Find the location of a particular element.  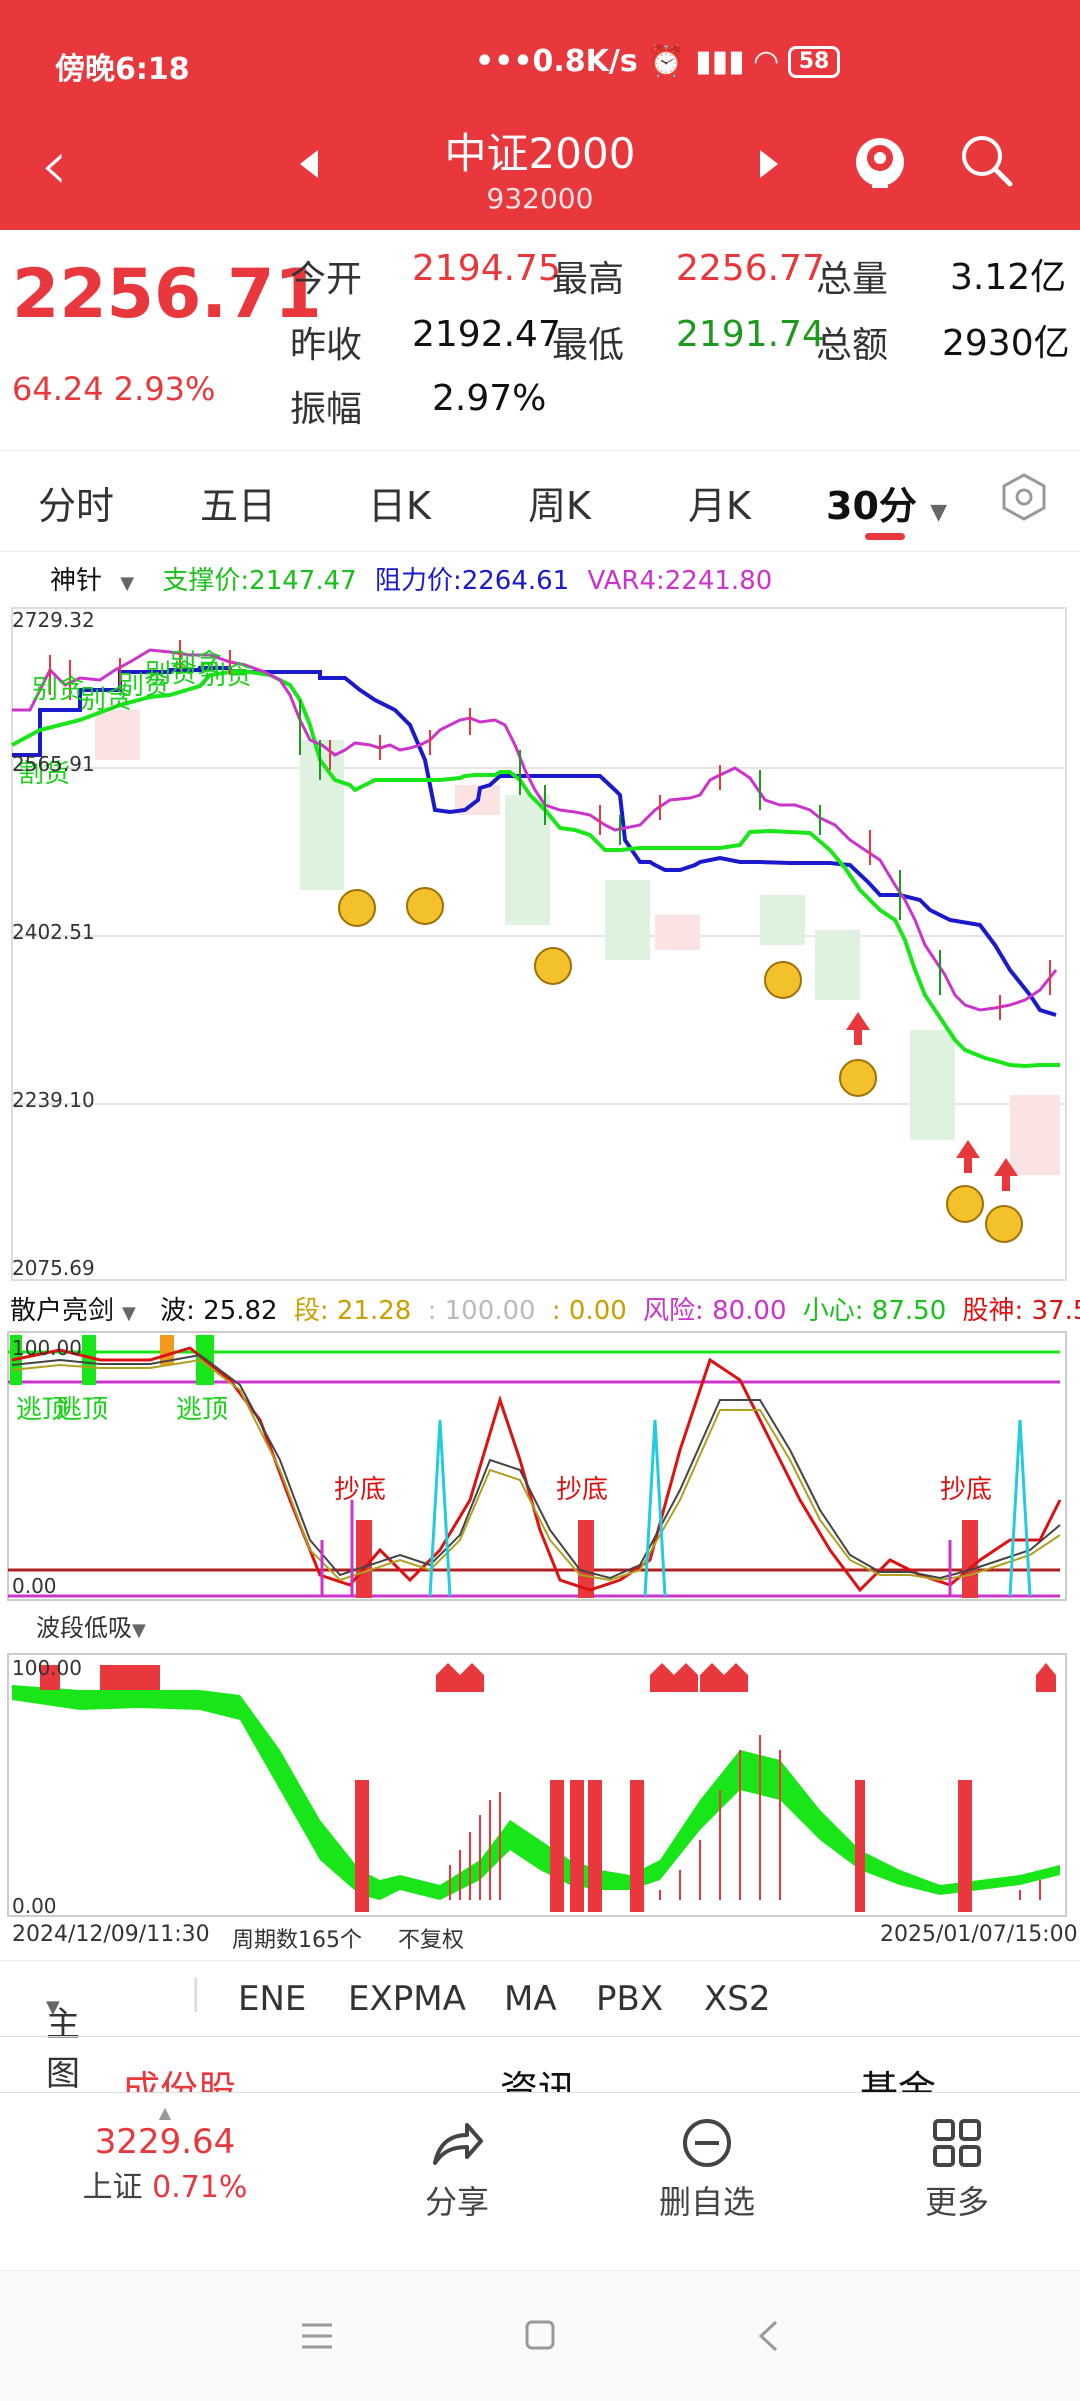

ind2-red-hatch is located at coordinates (745, 1817).